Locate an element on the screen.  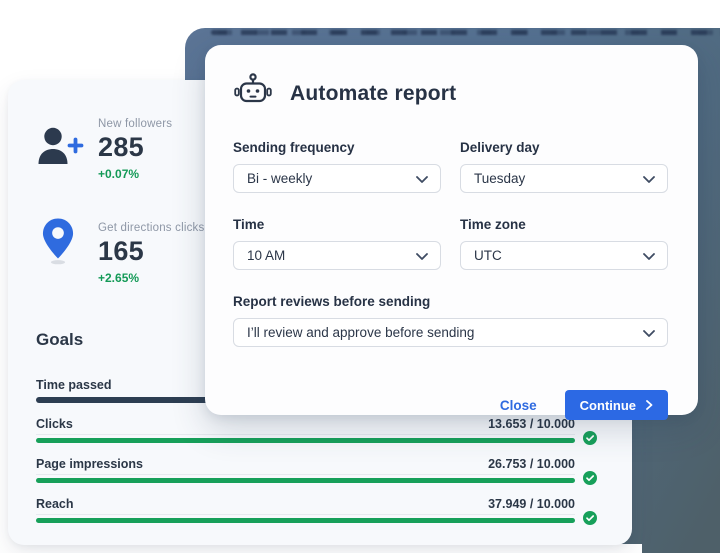
chevron-right-icon is located at coordinates (649, 405).